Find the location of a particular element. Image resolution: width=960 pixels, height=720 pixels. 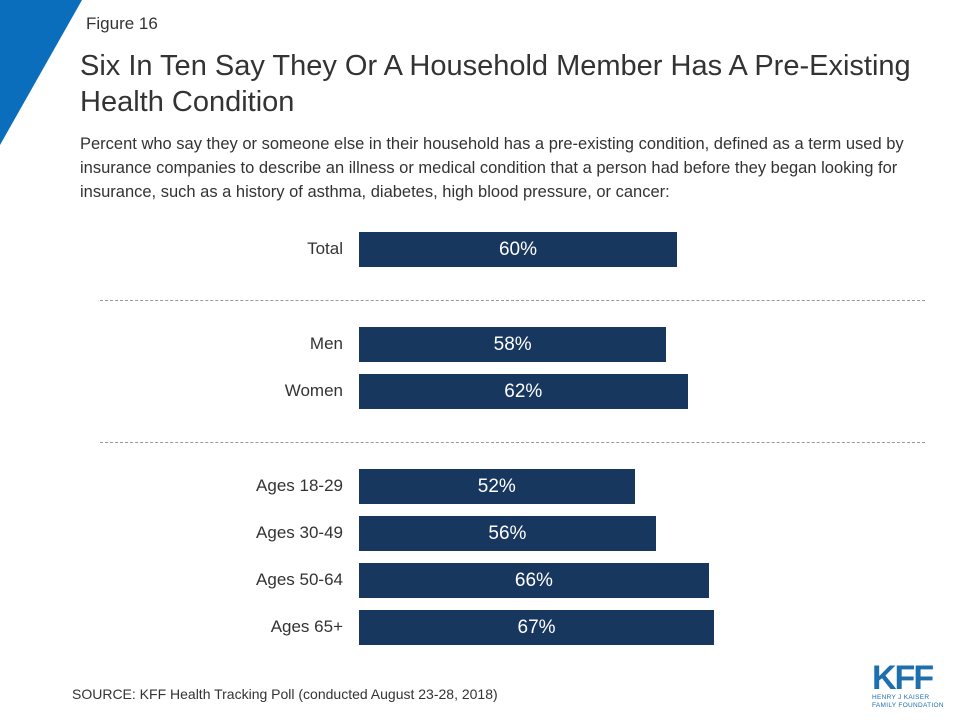

category-label: Women is located at coordinates (313, 390).